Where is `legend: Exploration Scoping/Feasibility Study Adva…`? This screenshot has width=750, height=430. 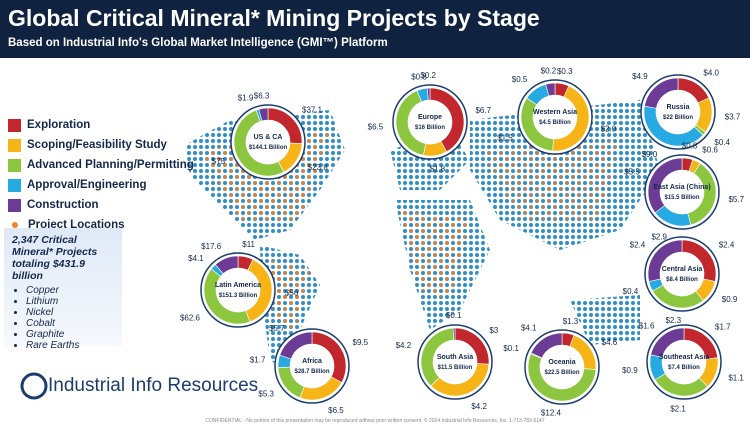
legend: Exploration Scoping/Feasibility Study Adva… is located at coordinates (101, 175).